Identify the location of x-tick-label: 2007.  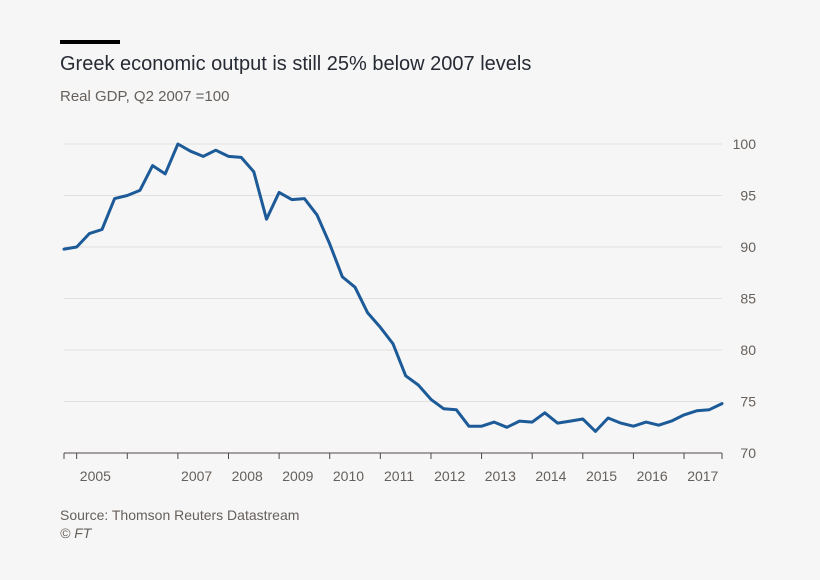
(196, 476).